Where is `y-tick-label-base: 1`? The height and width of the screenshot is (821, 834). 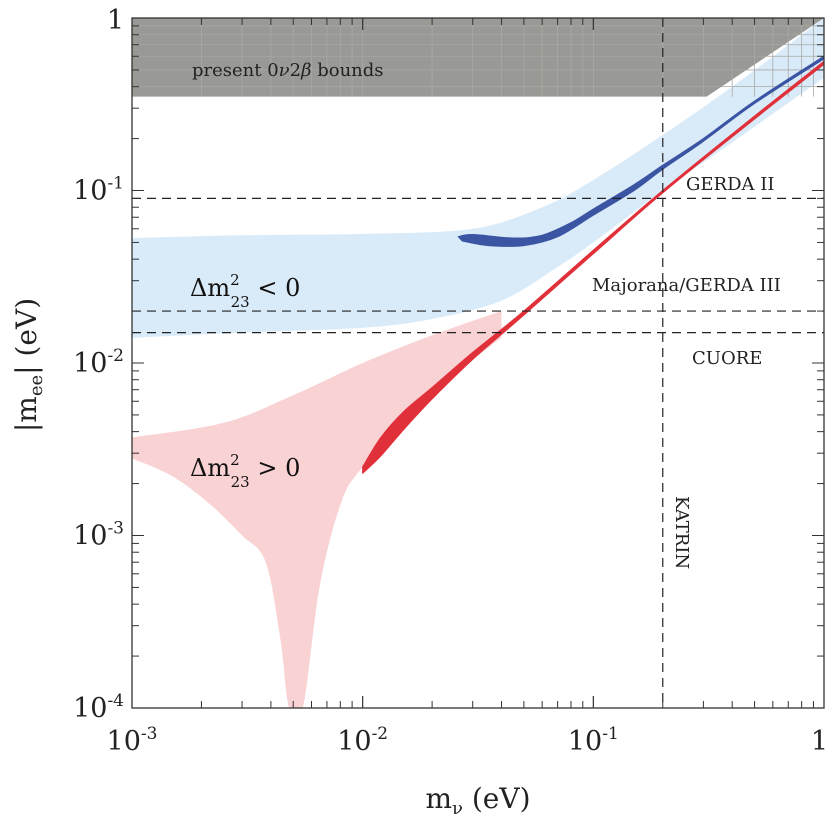
y-tick-label-base: 1 is located at coordinates (115, 20).